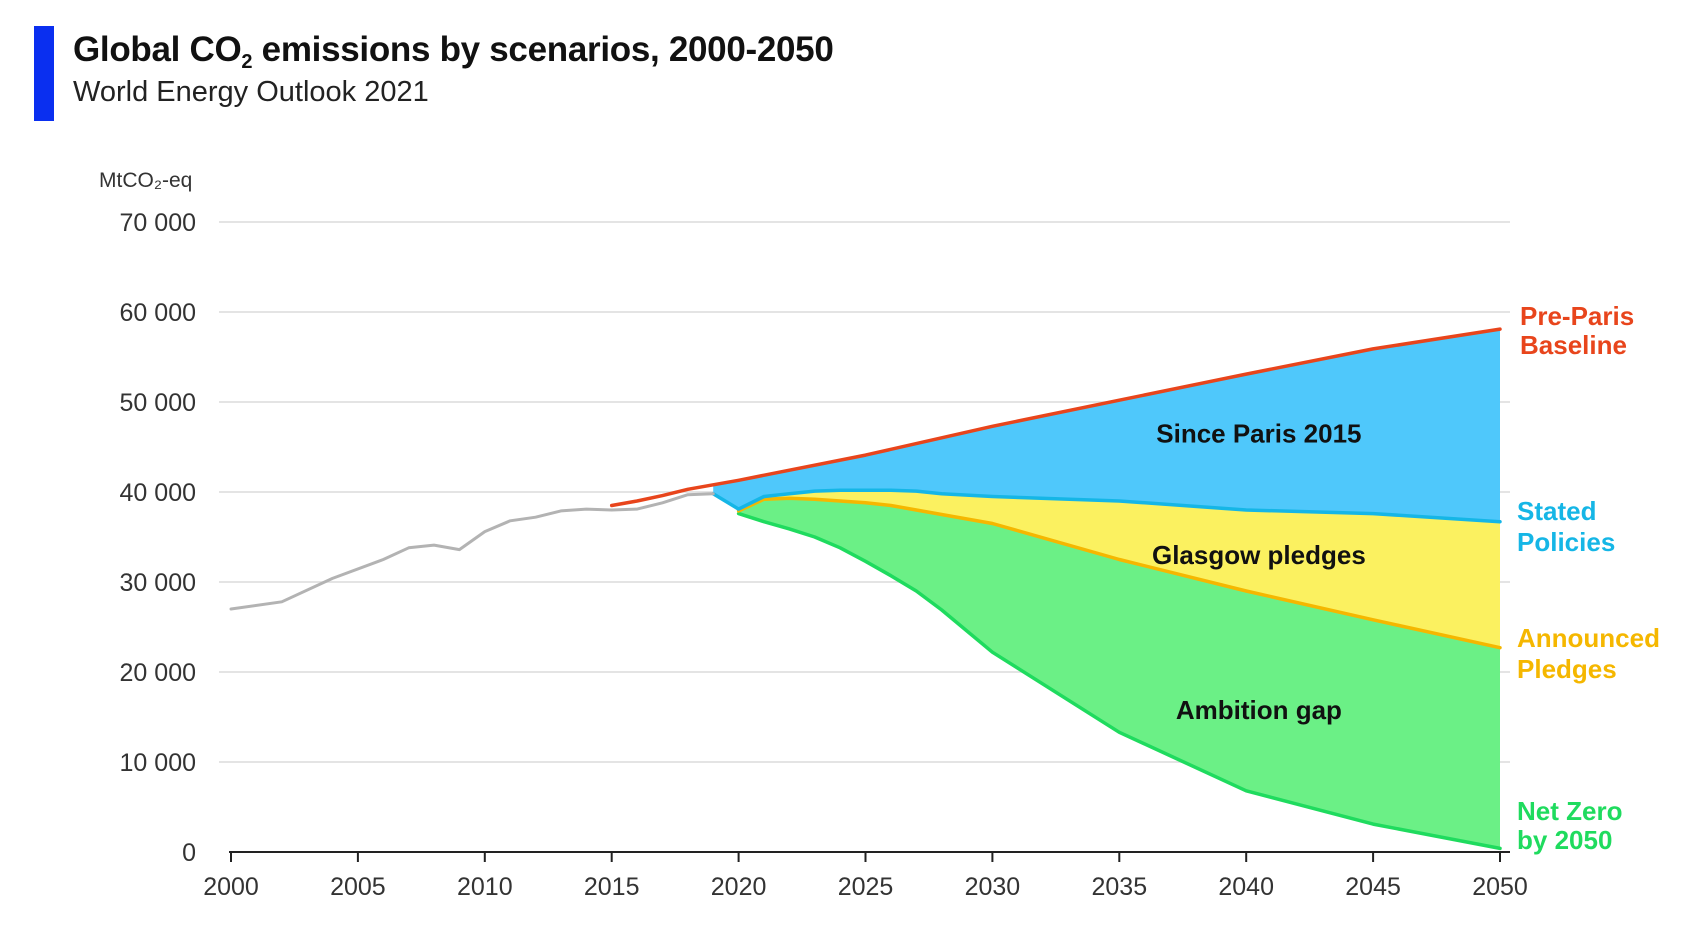 This screenshot has height=948, width=1700. What do you see at coordinates (158, 763) in the screenshot?
I see `y-tick-label: 10 000` at bounding box center [158, 763].